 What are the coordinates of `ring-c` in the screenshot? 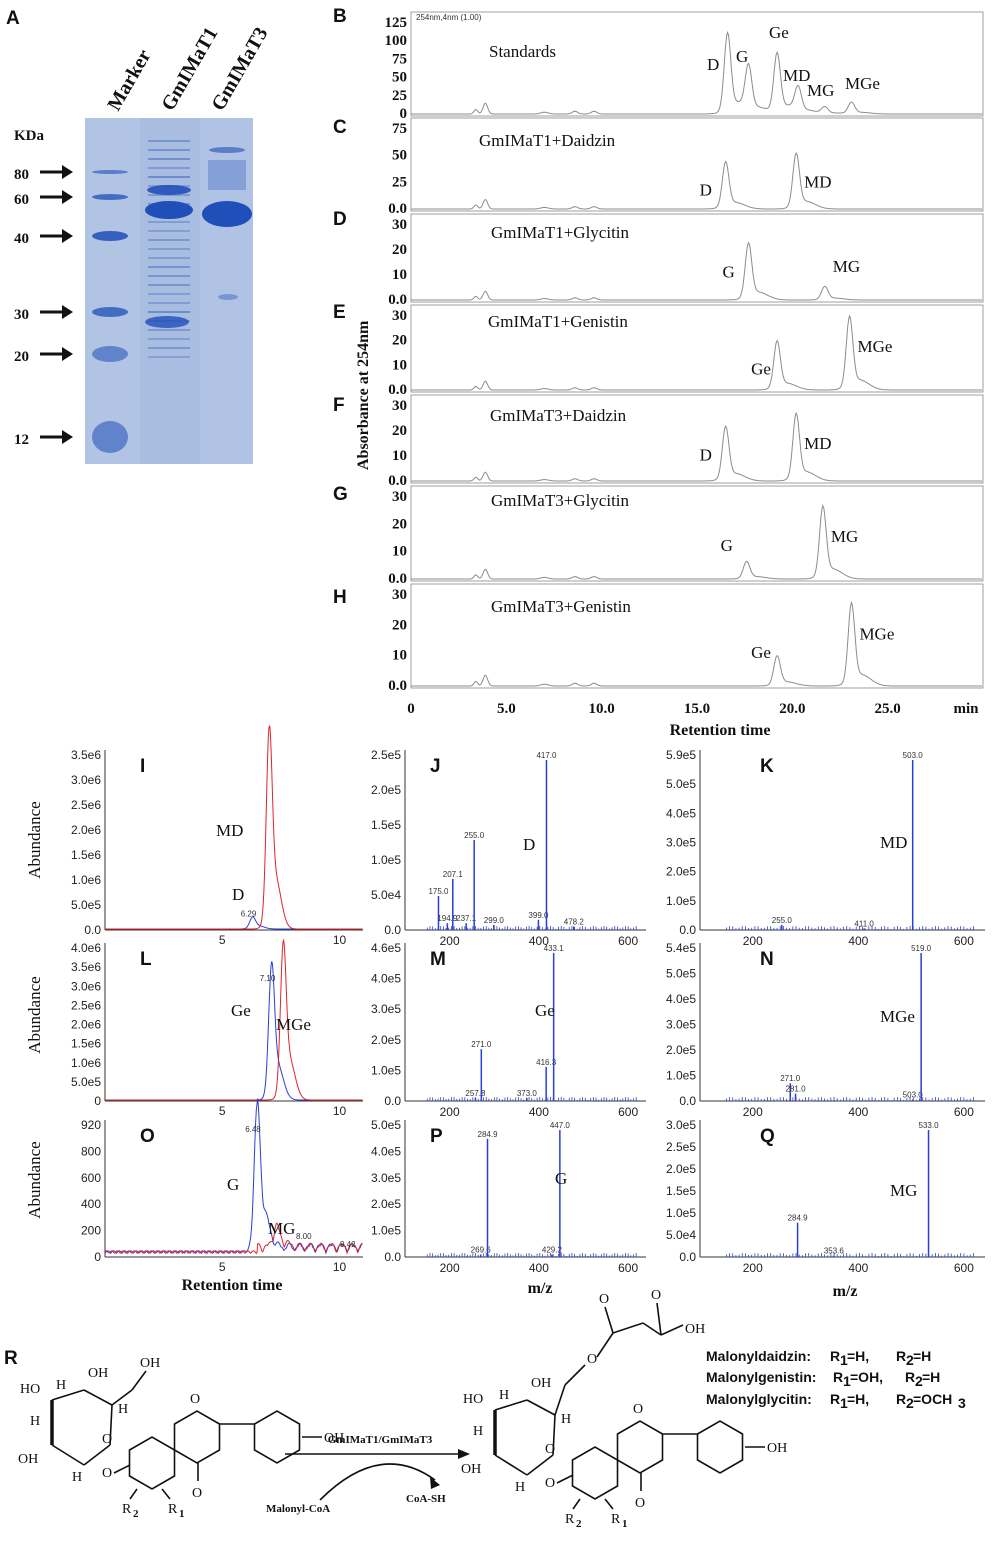 It's located at (197, 1437).